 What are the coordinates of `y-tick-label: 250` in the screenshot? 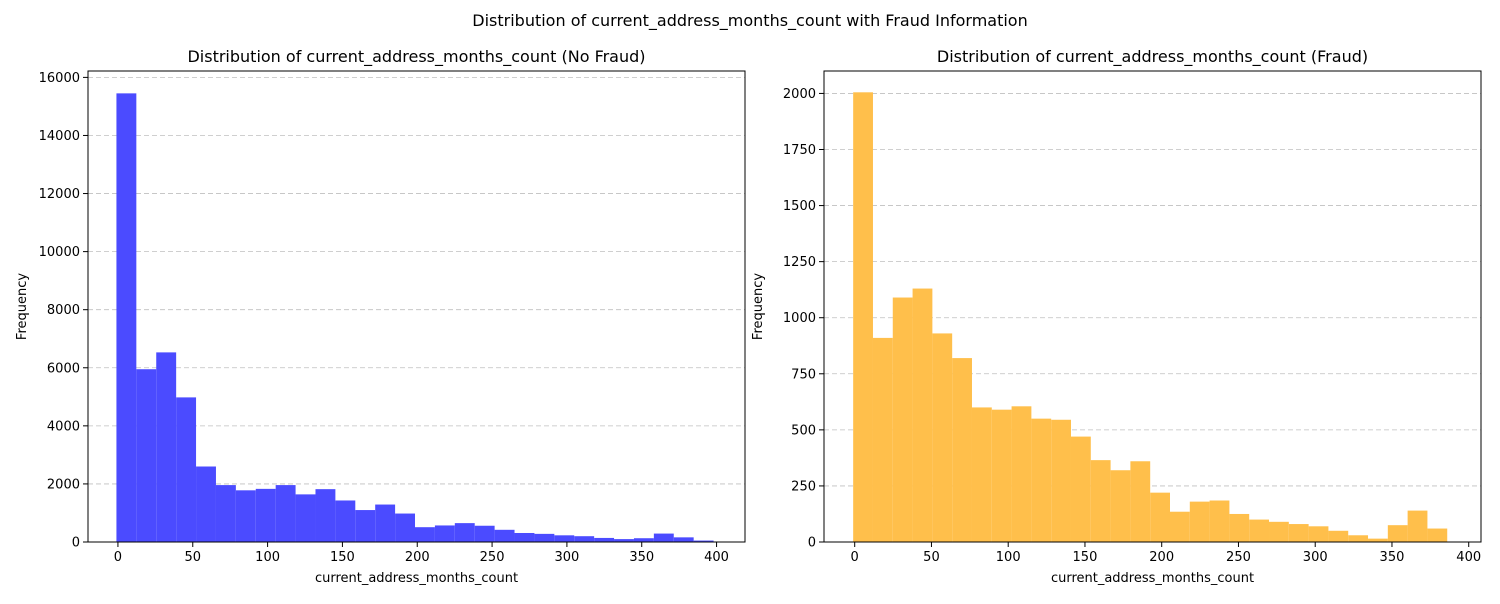 It's located at (803, 486).